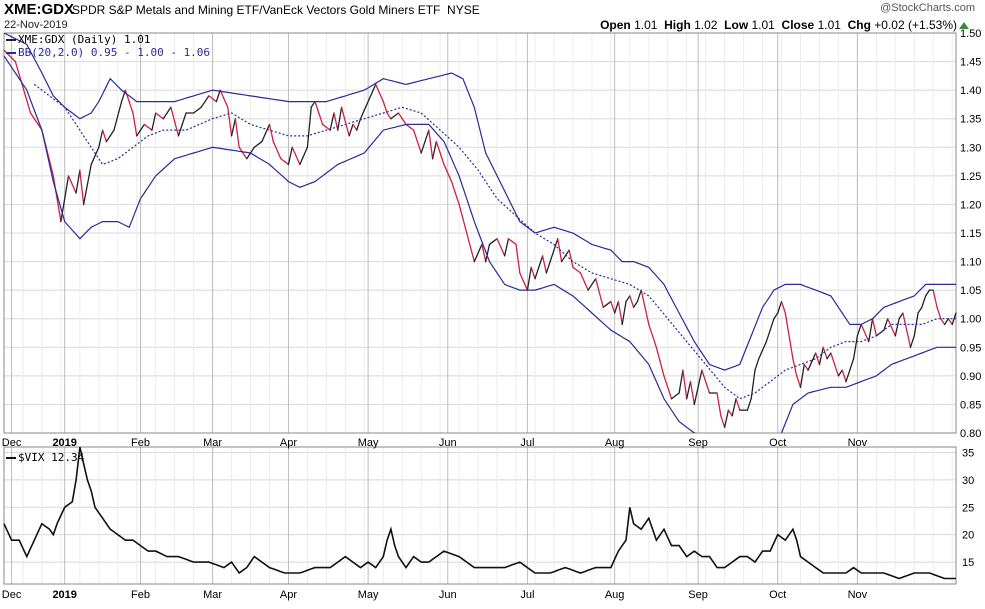 The width and height of the screenshot is (985, 609). What do you see at coordinates (12, 443) in the screenshot?
I see `x-tick-label: Dec` at bounding box center [12, 443].